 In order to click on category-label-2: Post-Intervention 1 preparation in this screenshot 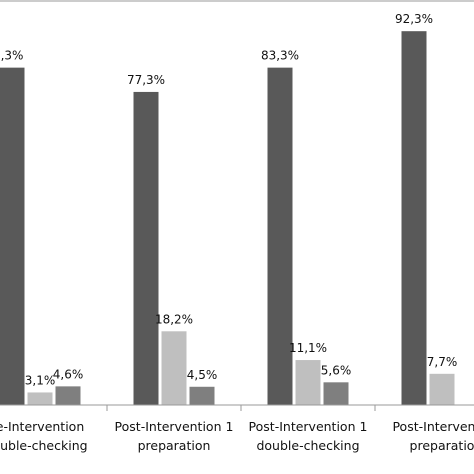, I will do `click(174, 436)`.